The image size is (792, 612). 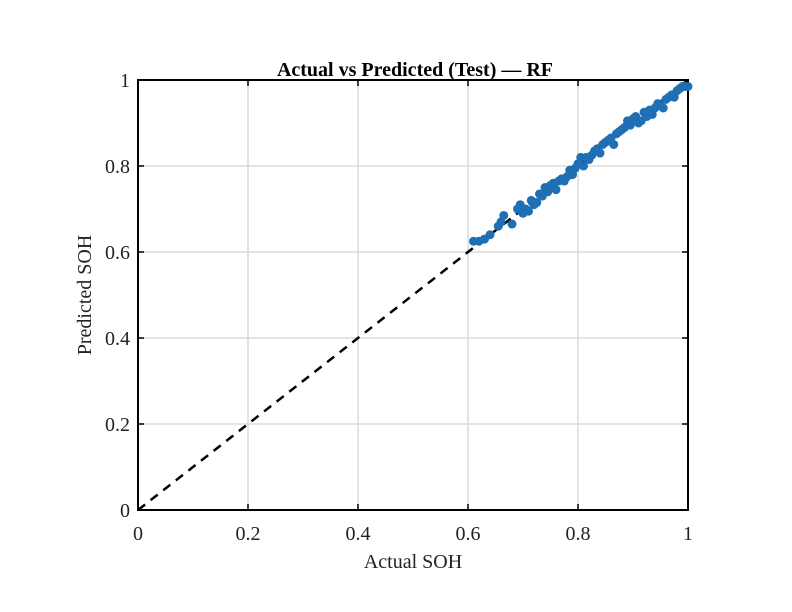 What do you see at coordinates (117, 253) in the screenshot?
I see `y-tick-label: 0.6` at bounding box center [117, 253].